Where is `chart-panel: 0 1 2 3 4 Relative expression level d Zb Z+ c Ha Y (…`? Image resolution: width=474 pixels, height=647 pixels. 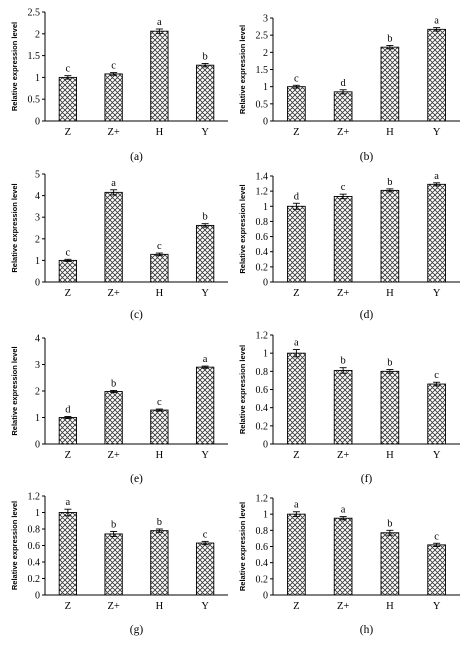 chart-panel: 0 1 2 3 4 Relative expression level d Zb Z+ c Ha Y (… is located at coordinates (119, 409).